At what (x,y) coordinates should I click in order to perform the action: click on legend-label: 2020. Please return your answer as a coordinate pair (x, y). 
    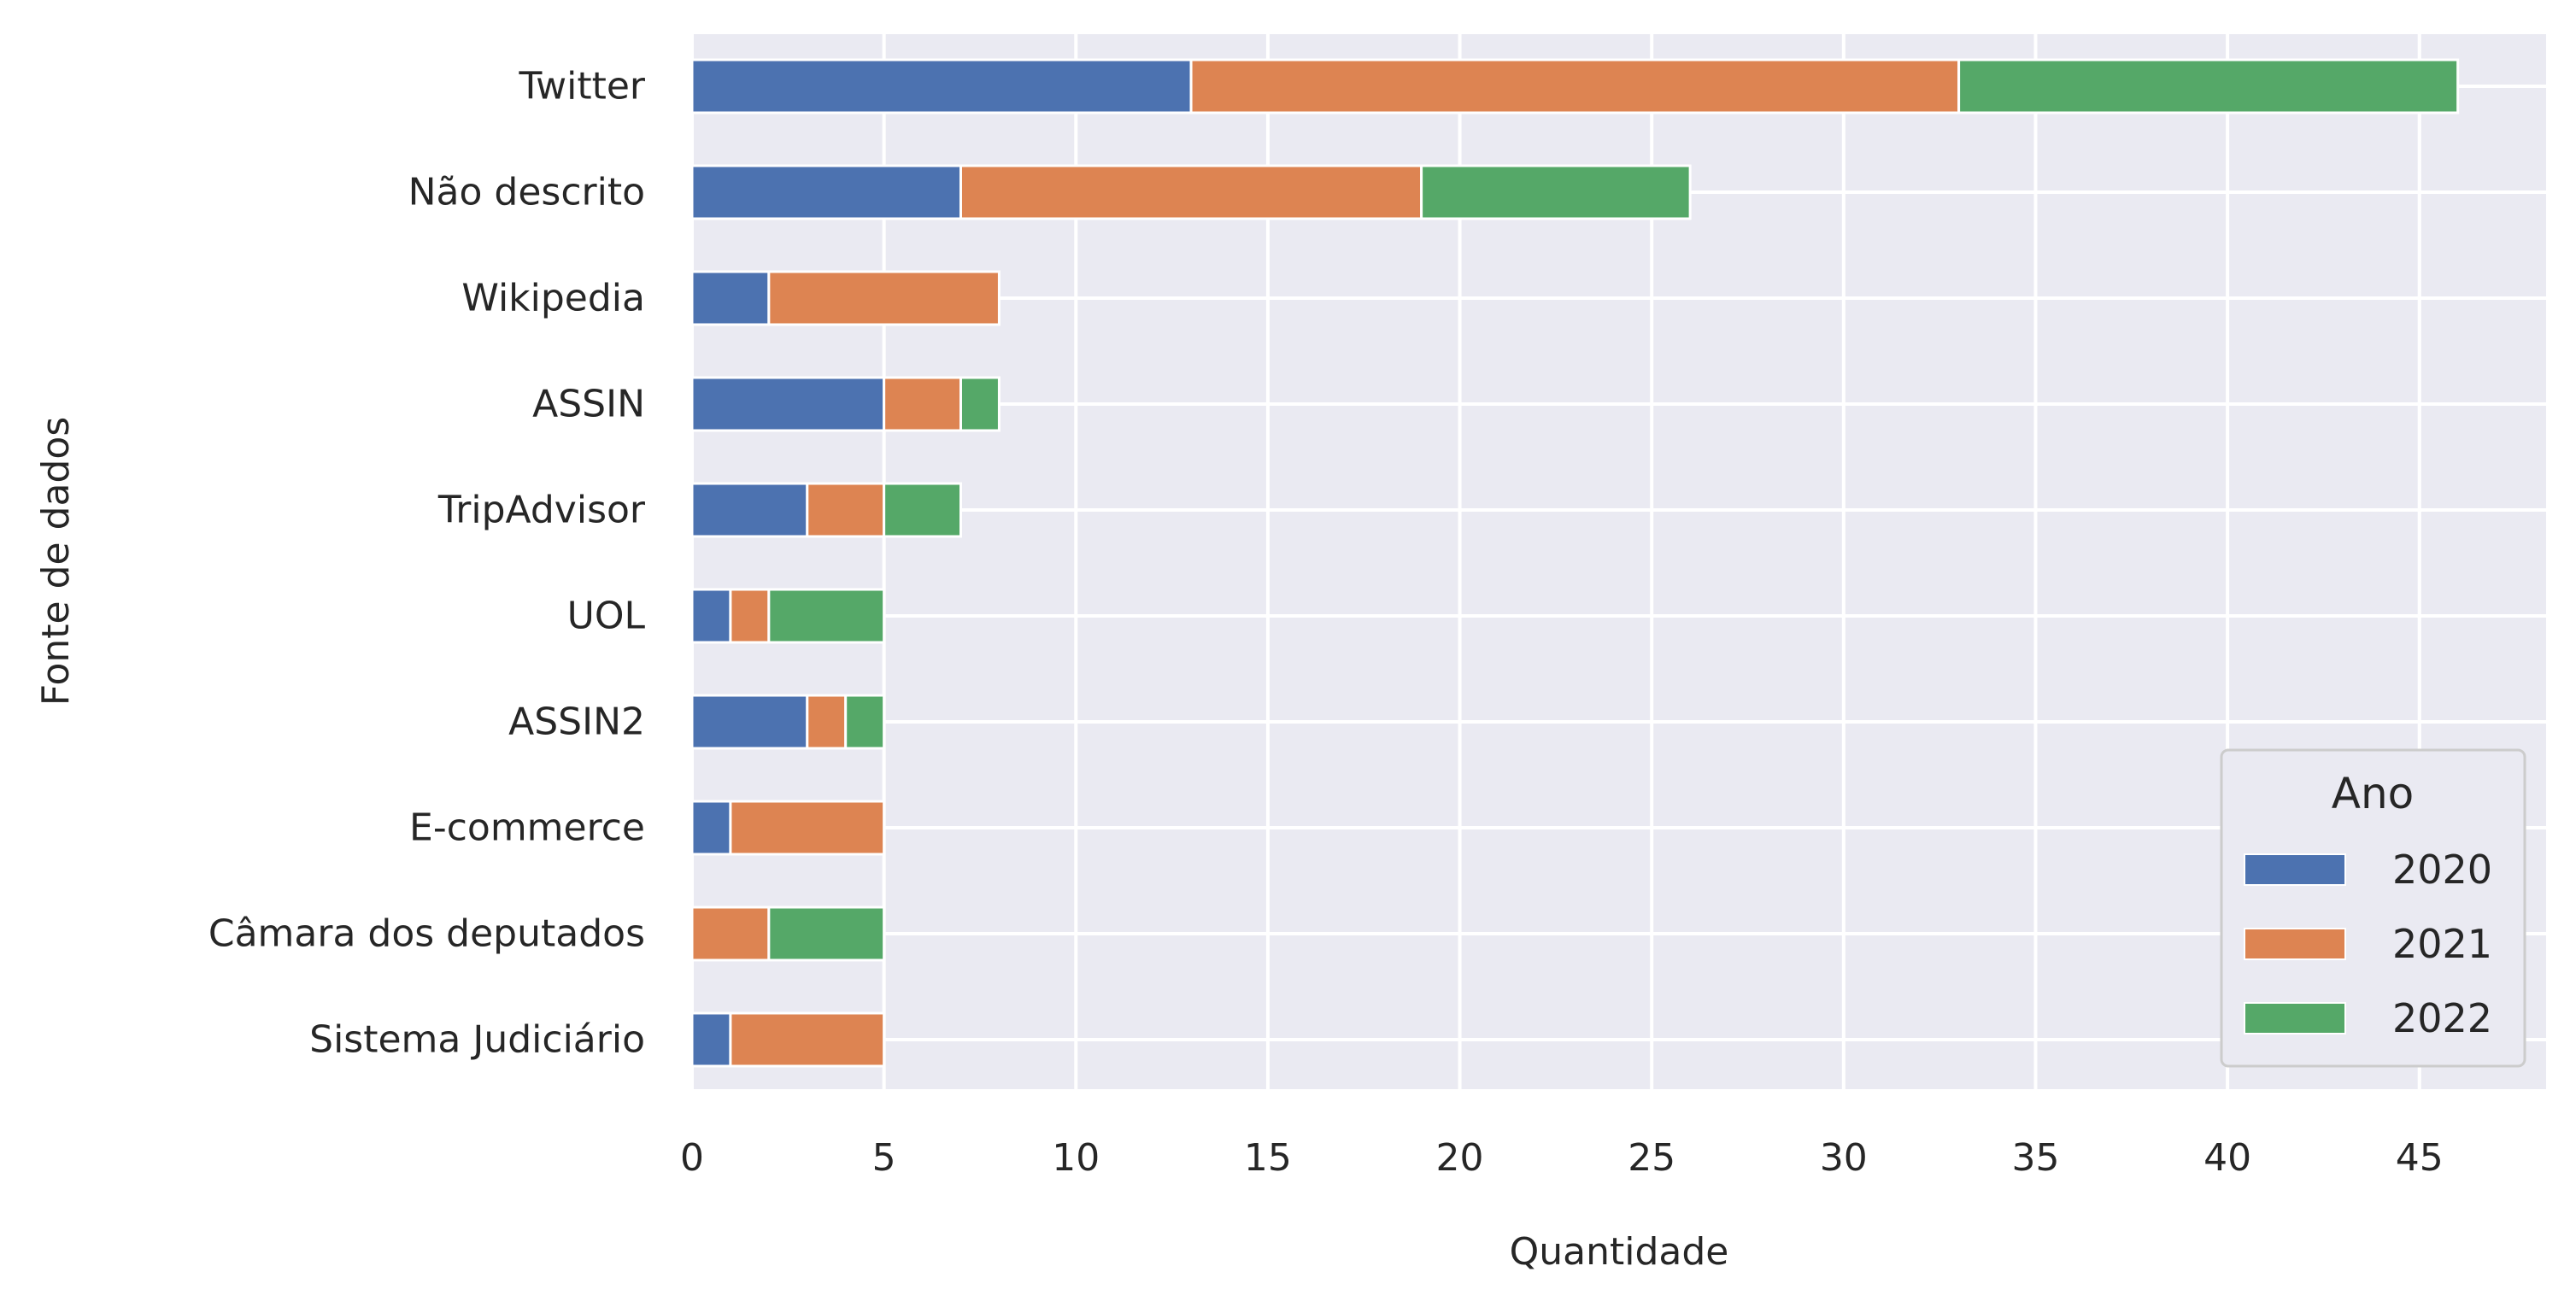
    Looking at the image, I should click on (2442, 870).